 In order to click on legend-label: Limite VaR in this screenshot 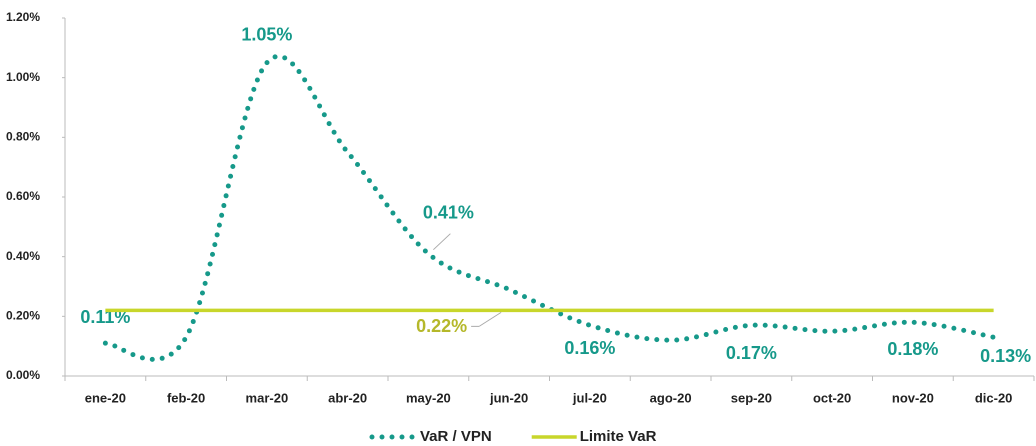, I will do `click(618, 436)`.